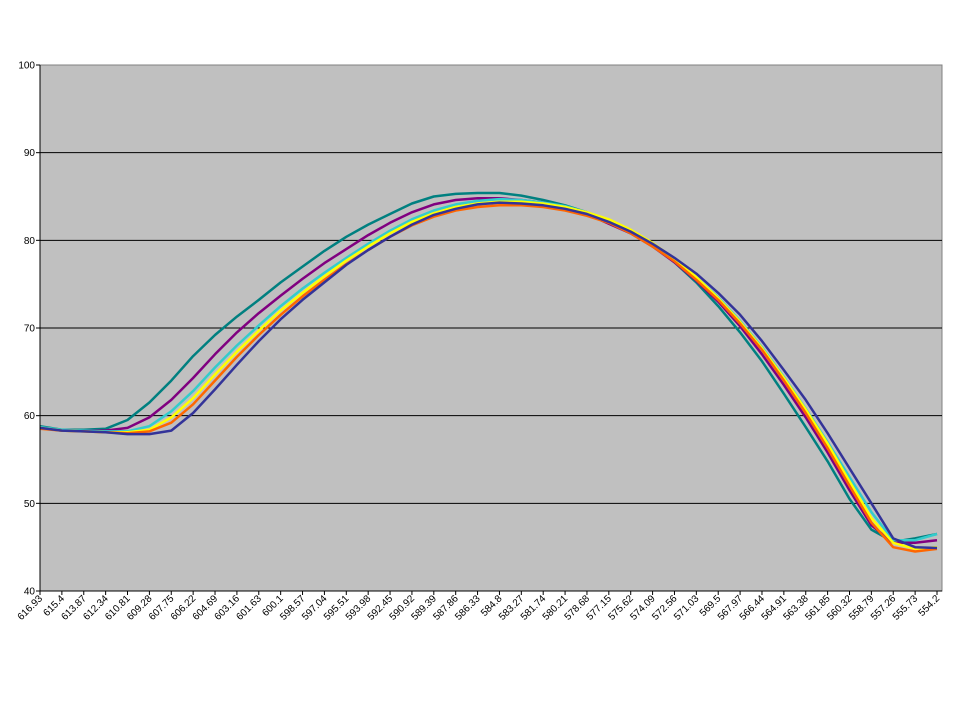 The height and width of the screenshot is (720, 960). Describe the element at coordinates (468, 608) in the screenshot. I see `x-tick-label: 586.33` at that location.